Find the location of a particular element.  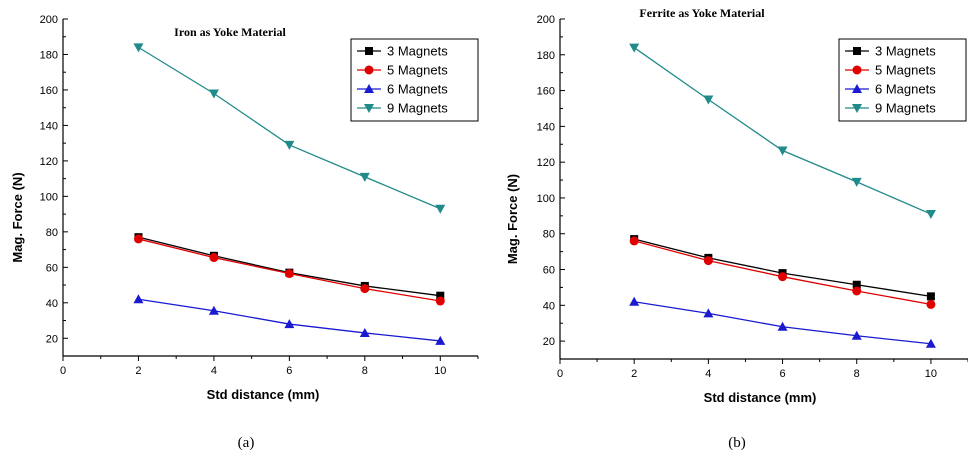

legend-label: 9 Magnets is located at coordinates (905, 108).